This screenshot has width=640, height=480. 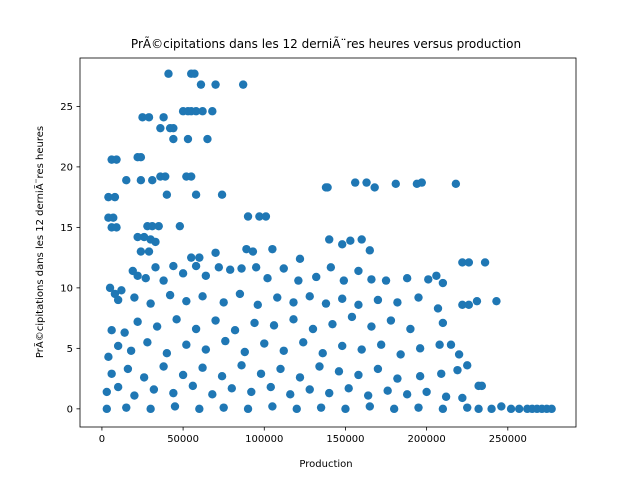 What do you see at coordinates (70, 349) in the screenshot?
I see `y-tick-label: 5` at bounding box center [70, 349].